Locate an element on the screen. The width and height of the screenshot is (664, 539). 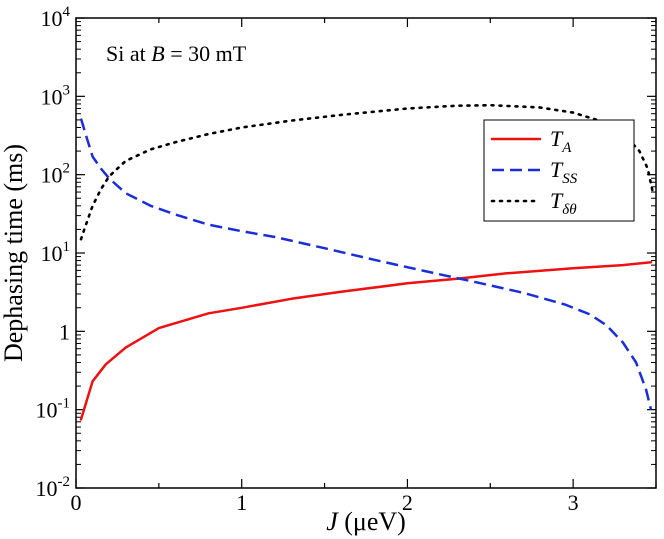
y-tick-label: 10⁻¹ is located at coordinates (53, 409).